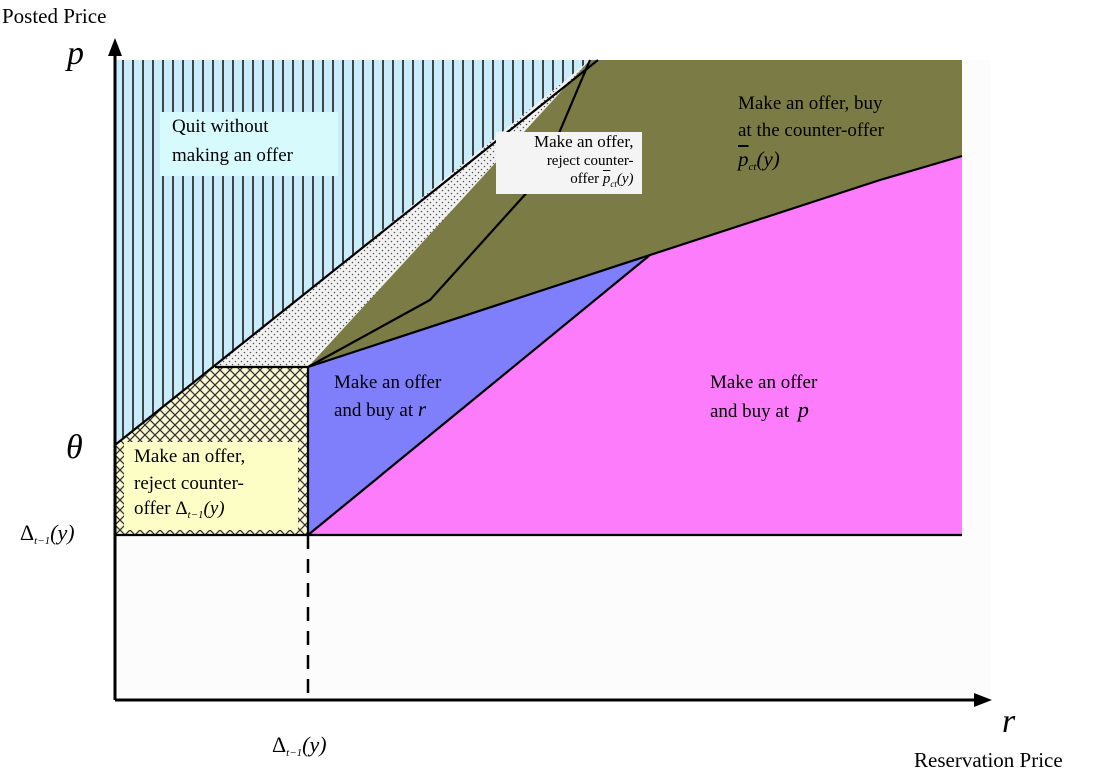  I want to click on x-axis-title: Reservation Price, so click(988, 760).